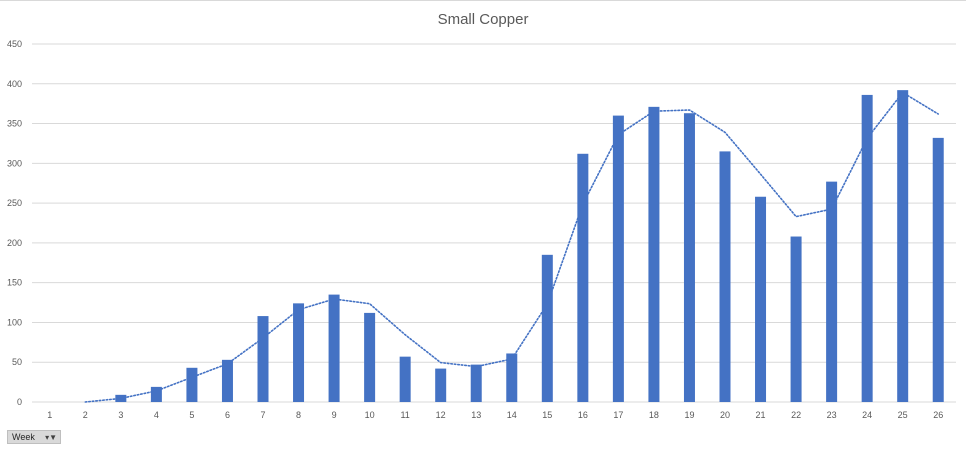 The width and height of the screenshot is (966, 452). I want to click on x-tick-label: 15, so click(547, 415).